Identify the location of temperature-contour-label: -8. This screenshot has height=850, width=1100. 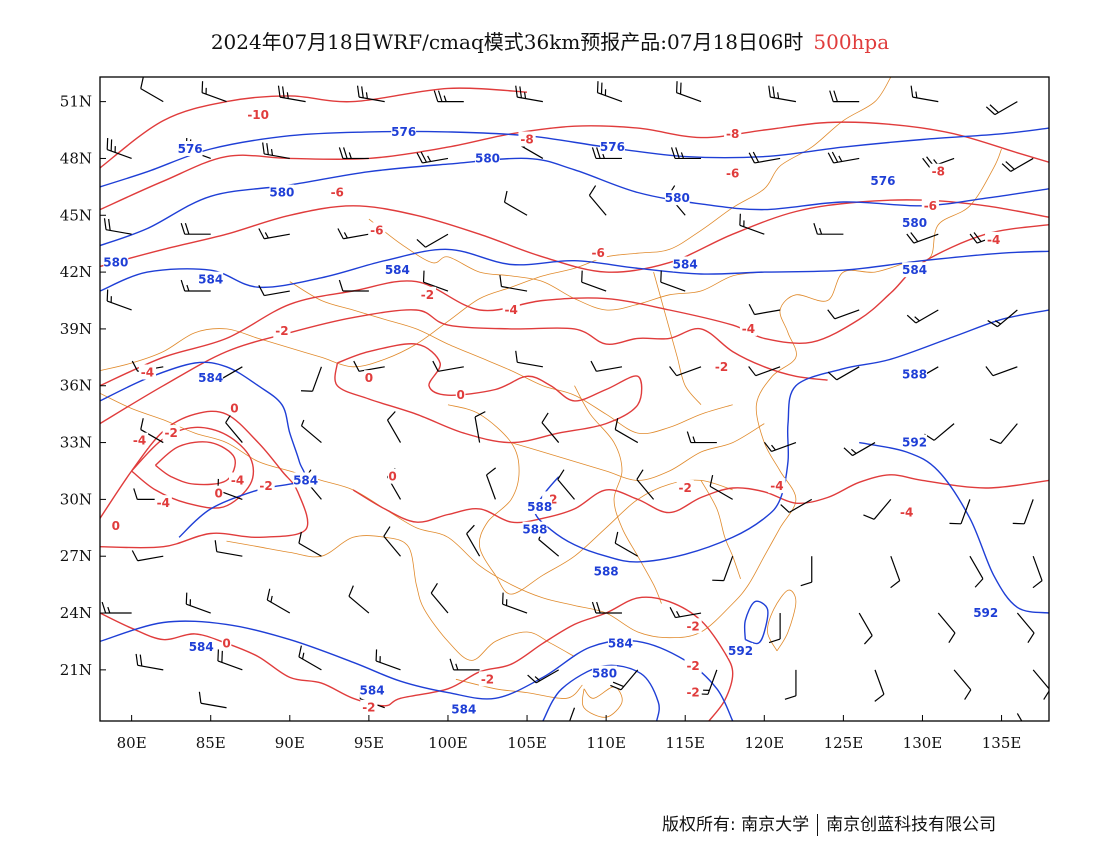
(732, 134).